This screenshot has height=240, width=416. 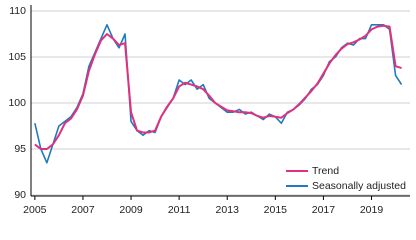 What do you see at coordinates (179, 210) in the screenshot?
I see `x-tick-label: 2011` at bounding box center [179, 210].